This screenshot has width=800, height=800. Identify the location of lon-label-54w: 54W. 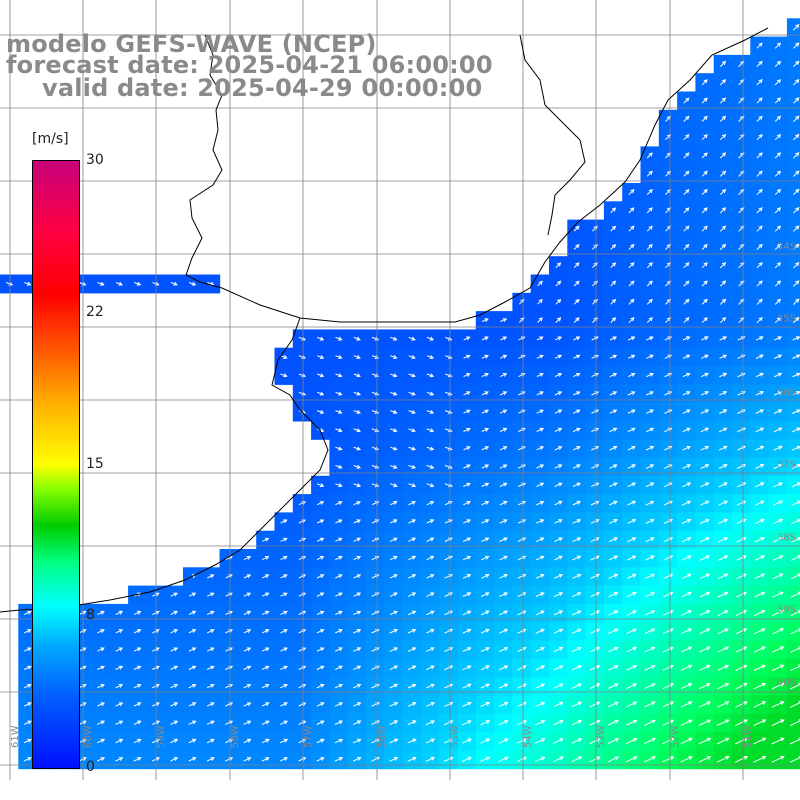
(528, 736).